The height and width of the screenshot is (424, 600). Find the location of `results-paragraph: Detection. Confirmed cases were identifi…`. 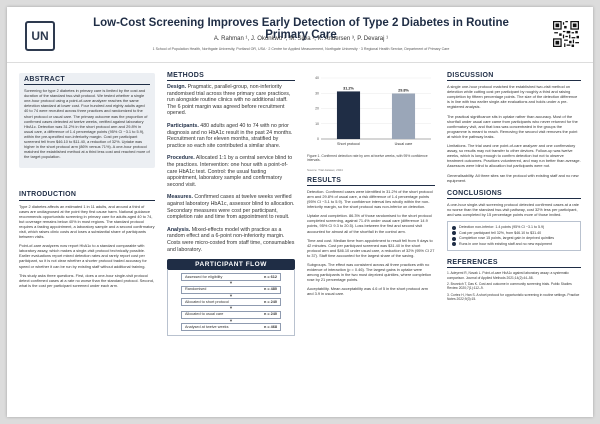

results-paragraph: Detection. Confirmed cases were identifi… is located at coordinates (370, 199).